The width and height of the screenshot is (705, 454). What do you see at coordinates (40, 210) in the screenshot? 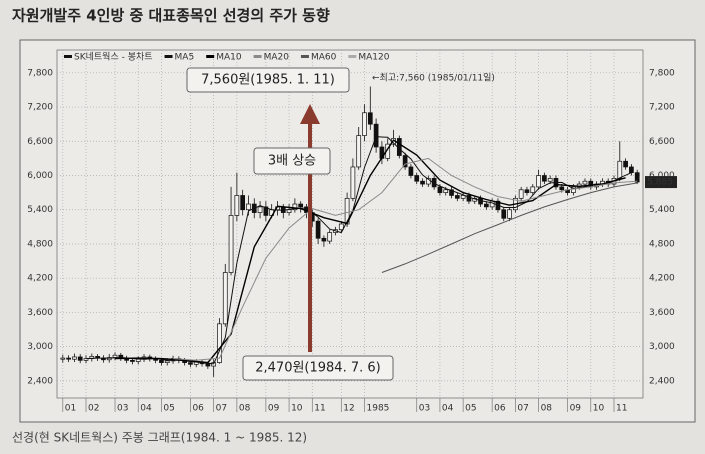
I see `y-tick-label: 5,400` at bounding box center [40, 210].